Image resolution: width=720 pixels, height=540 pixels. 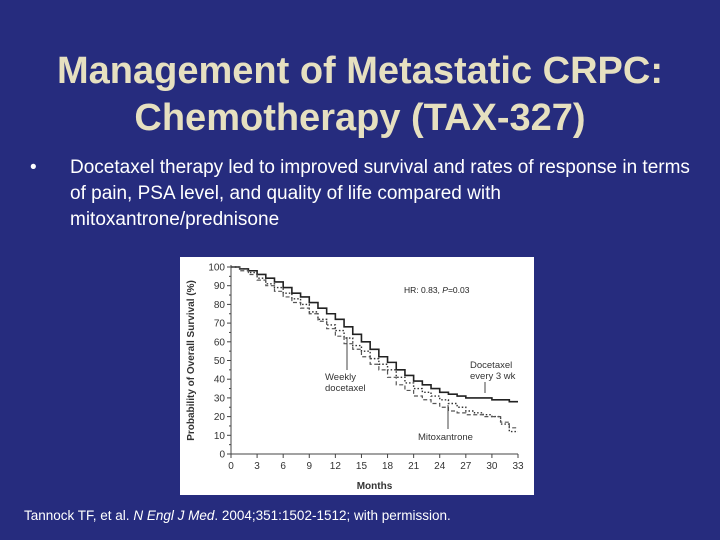 I want to click on y-tick-label-10: 10, so click(x=220, y=436).